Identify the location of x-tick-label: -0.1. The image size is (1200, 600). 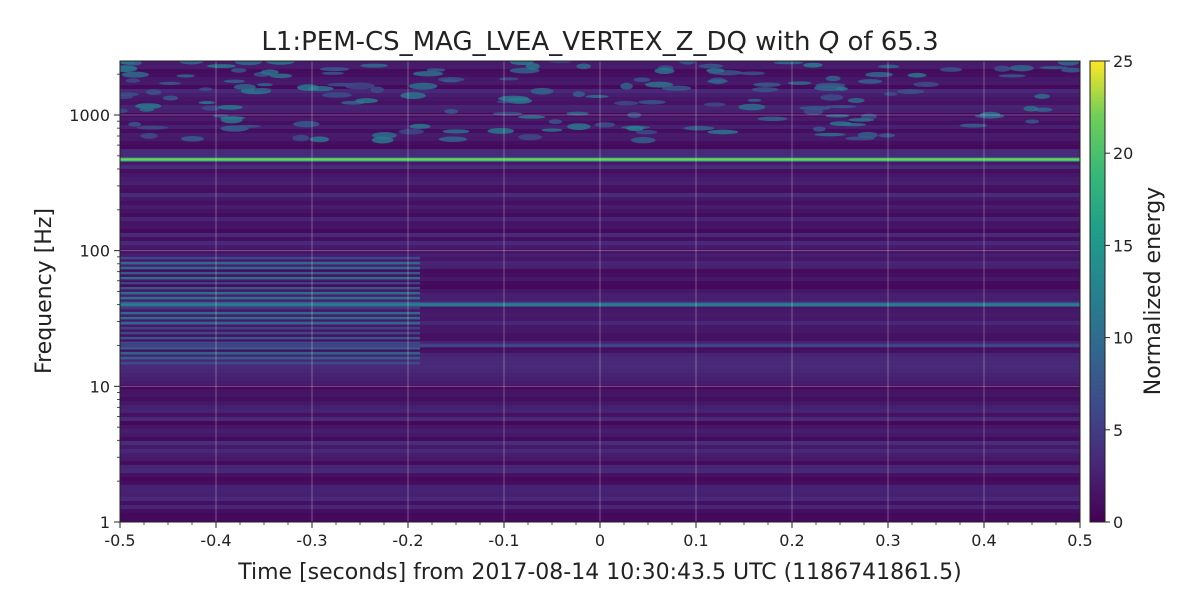
(503, 540).